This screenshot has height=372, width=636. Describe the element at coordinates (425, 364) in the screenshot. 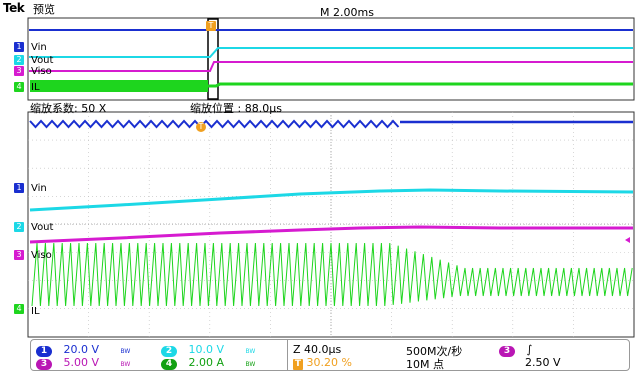

I see `record-length: 10M 点` at that location.